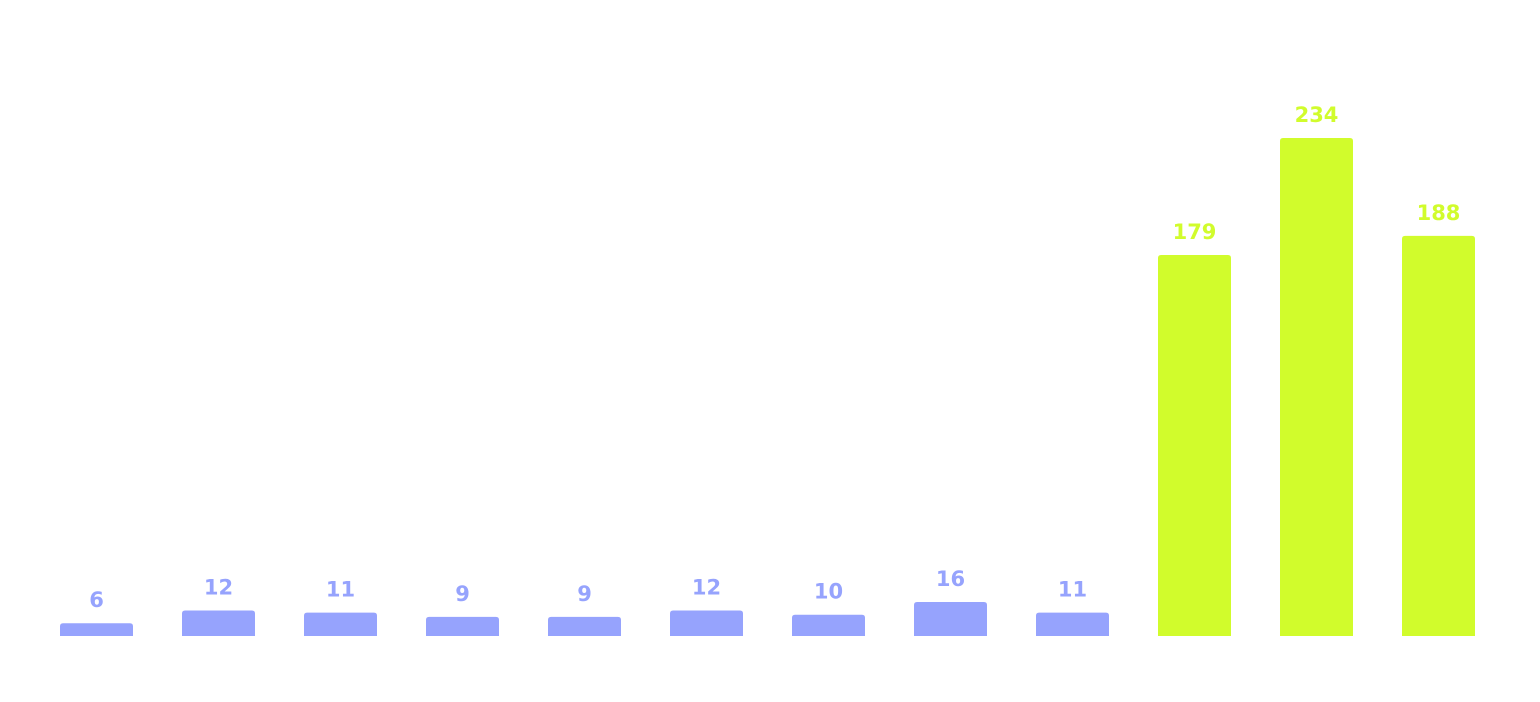  Describe the element at coordinates (1317, 115) in the screenshot. I see `value-label: 234` at that location.